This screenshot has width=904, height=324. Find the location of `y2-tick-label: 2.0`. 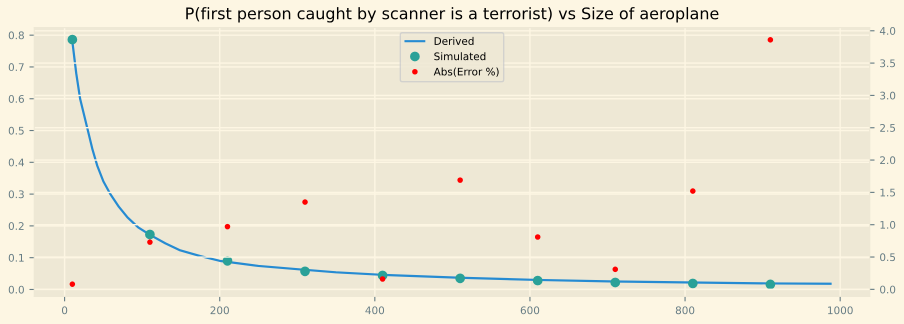

y2-tick-label: 2.0 is located at coordinates (888, 160).